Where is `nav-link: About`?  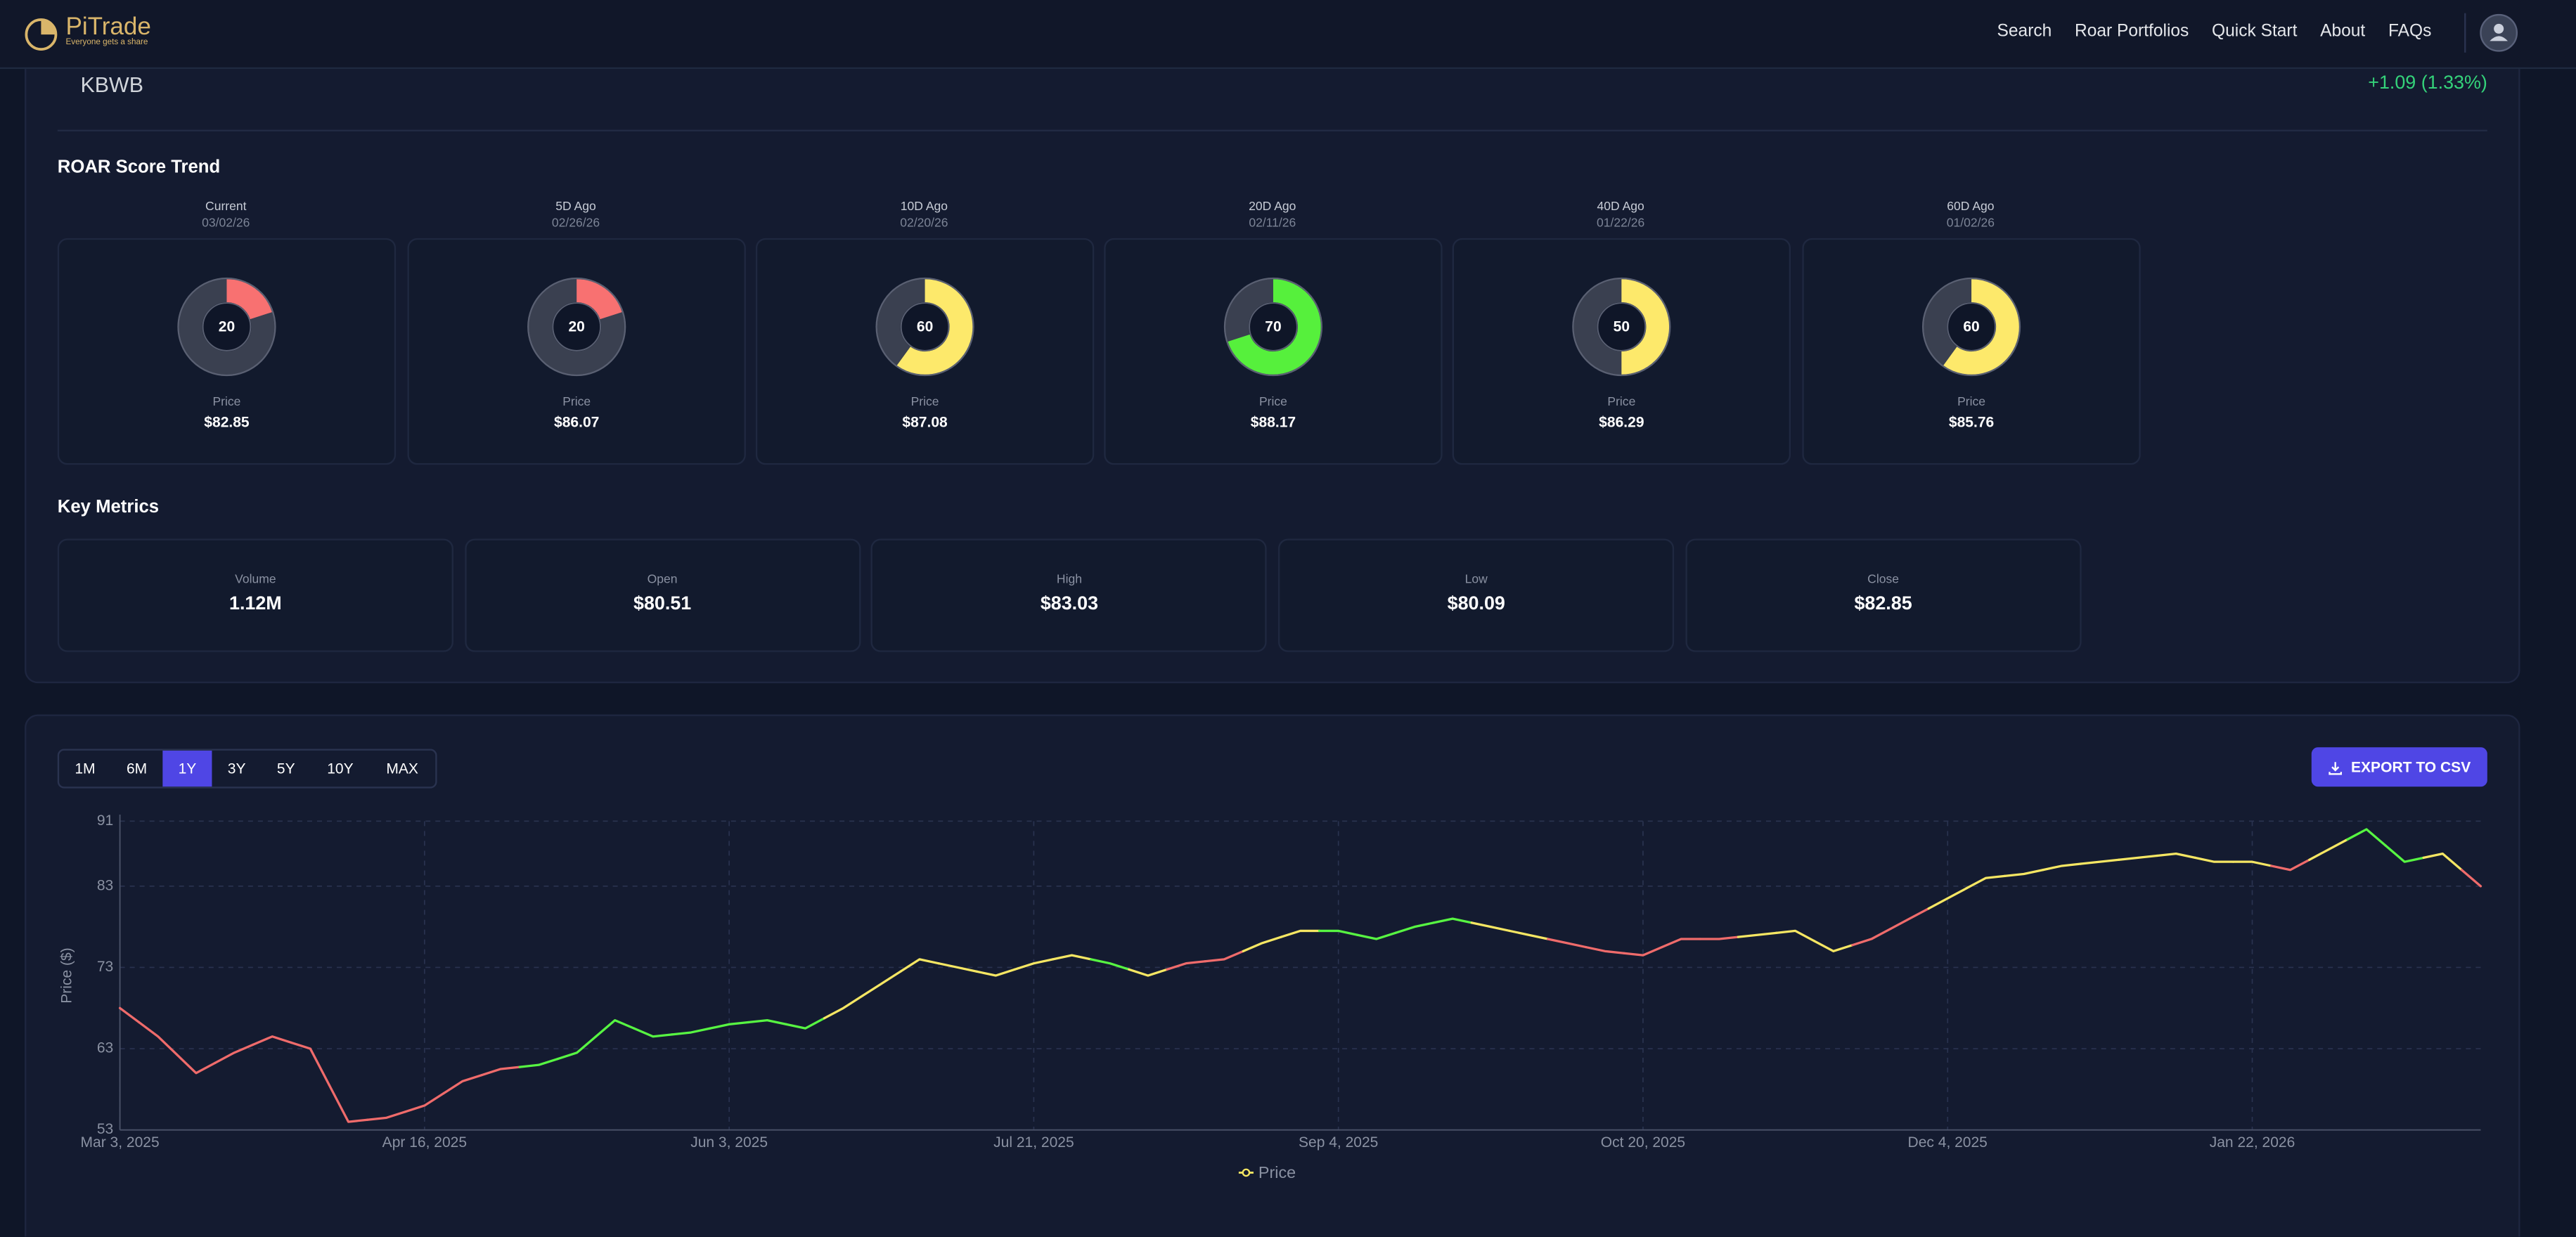
nav-link: About is located at coordinates (2343, 31).